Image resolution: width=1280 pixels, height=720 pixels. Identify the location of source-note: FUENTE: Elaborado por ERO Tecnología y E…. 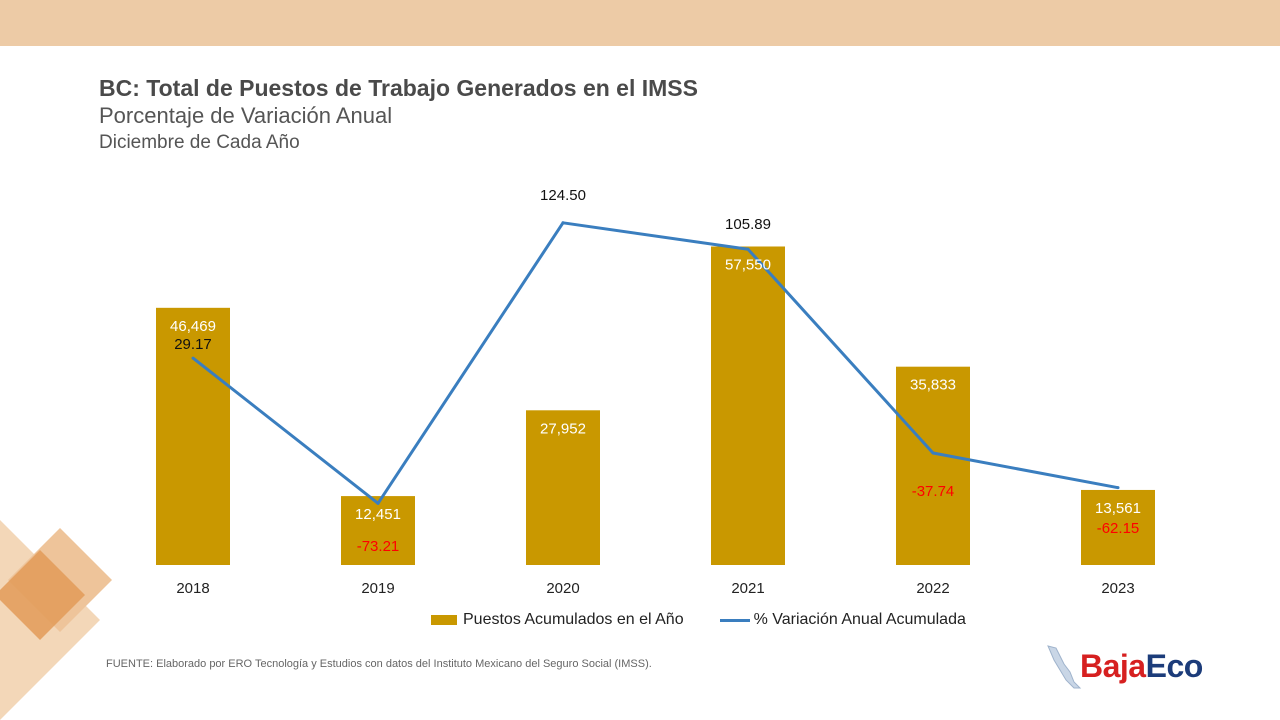
(379, 664).